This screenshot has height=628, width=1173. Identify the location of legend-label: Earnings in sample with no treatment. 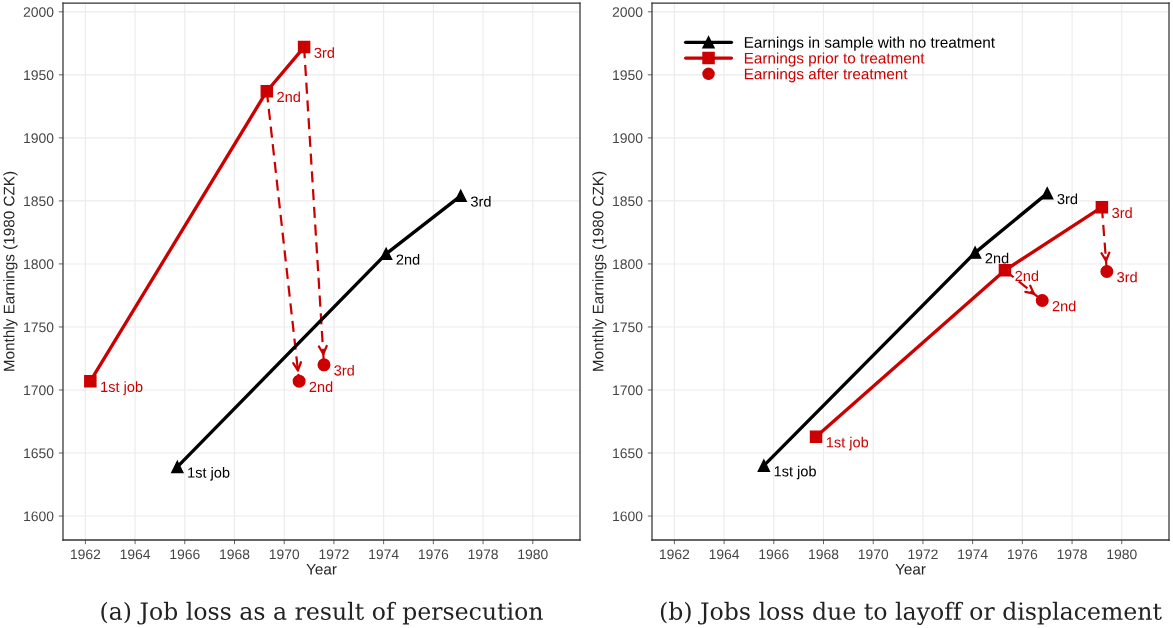
(869, 43).